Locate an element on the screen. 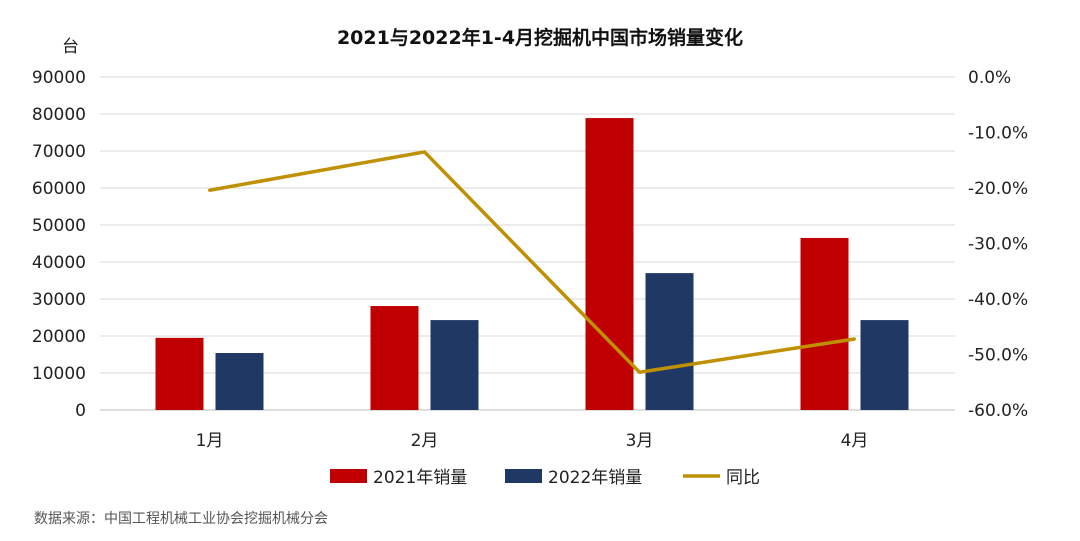  y2-tick-label: -20.0% is located at coordinates (998, 189).